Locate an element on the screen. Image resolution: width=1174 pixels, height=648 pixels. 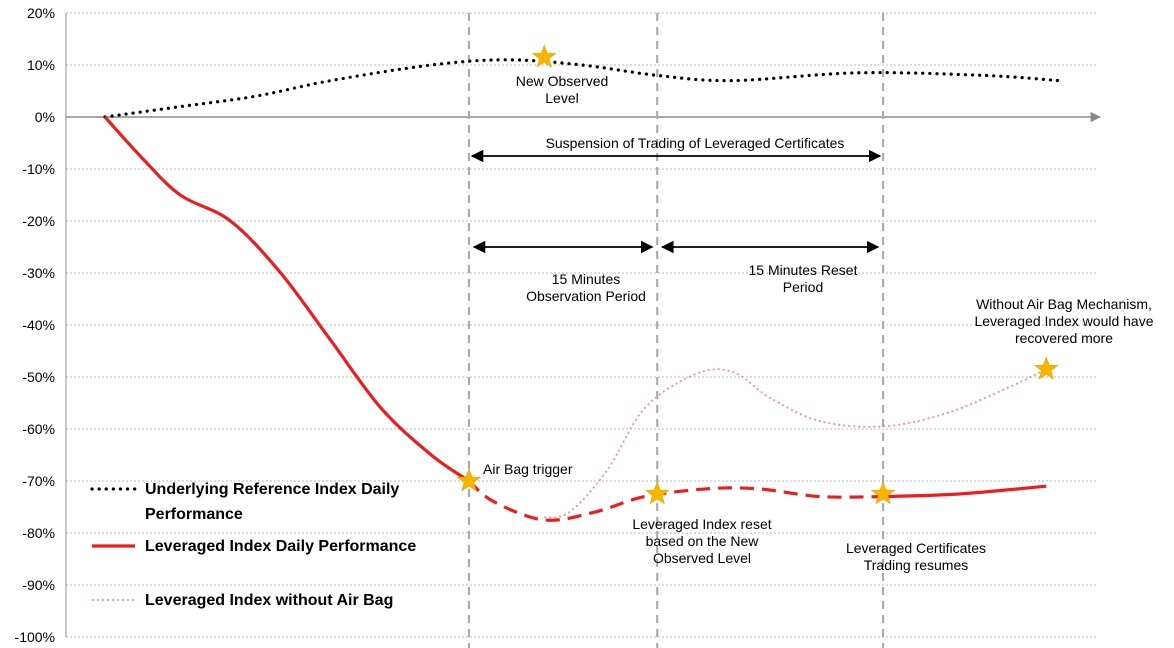
annotation-new_observed: New Observed Level is located at coordinates (562, 89).